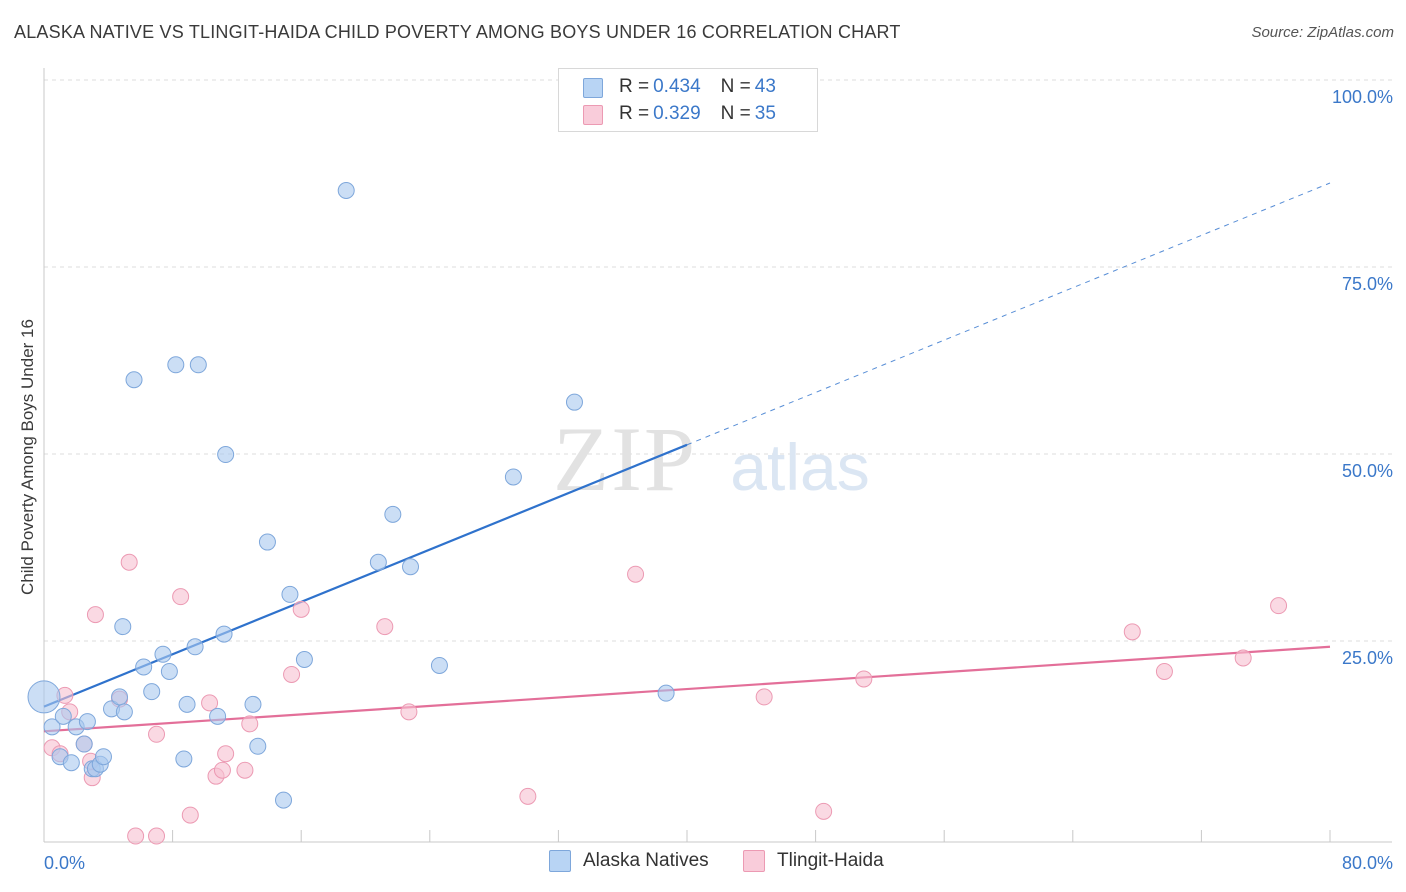 This screenshot has width=1406, height=892. Describe the element at coordinates (625, 459) in the screenshot. I see `watermark-zip: ZIP` at that location.